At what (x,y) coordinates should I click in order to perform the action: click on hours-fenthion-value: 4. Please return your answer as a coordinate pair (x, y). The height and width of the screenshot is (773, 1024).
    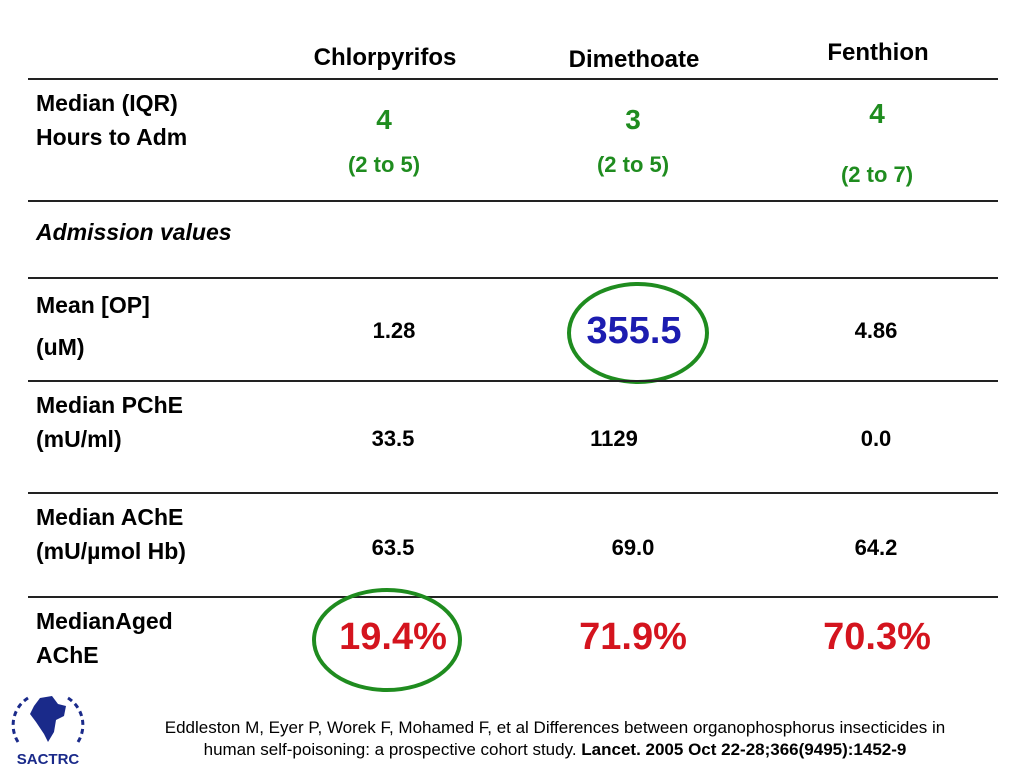
    Looking at the image, I should click on (877, 113).